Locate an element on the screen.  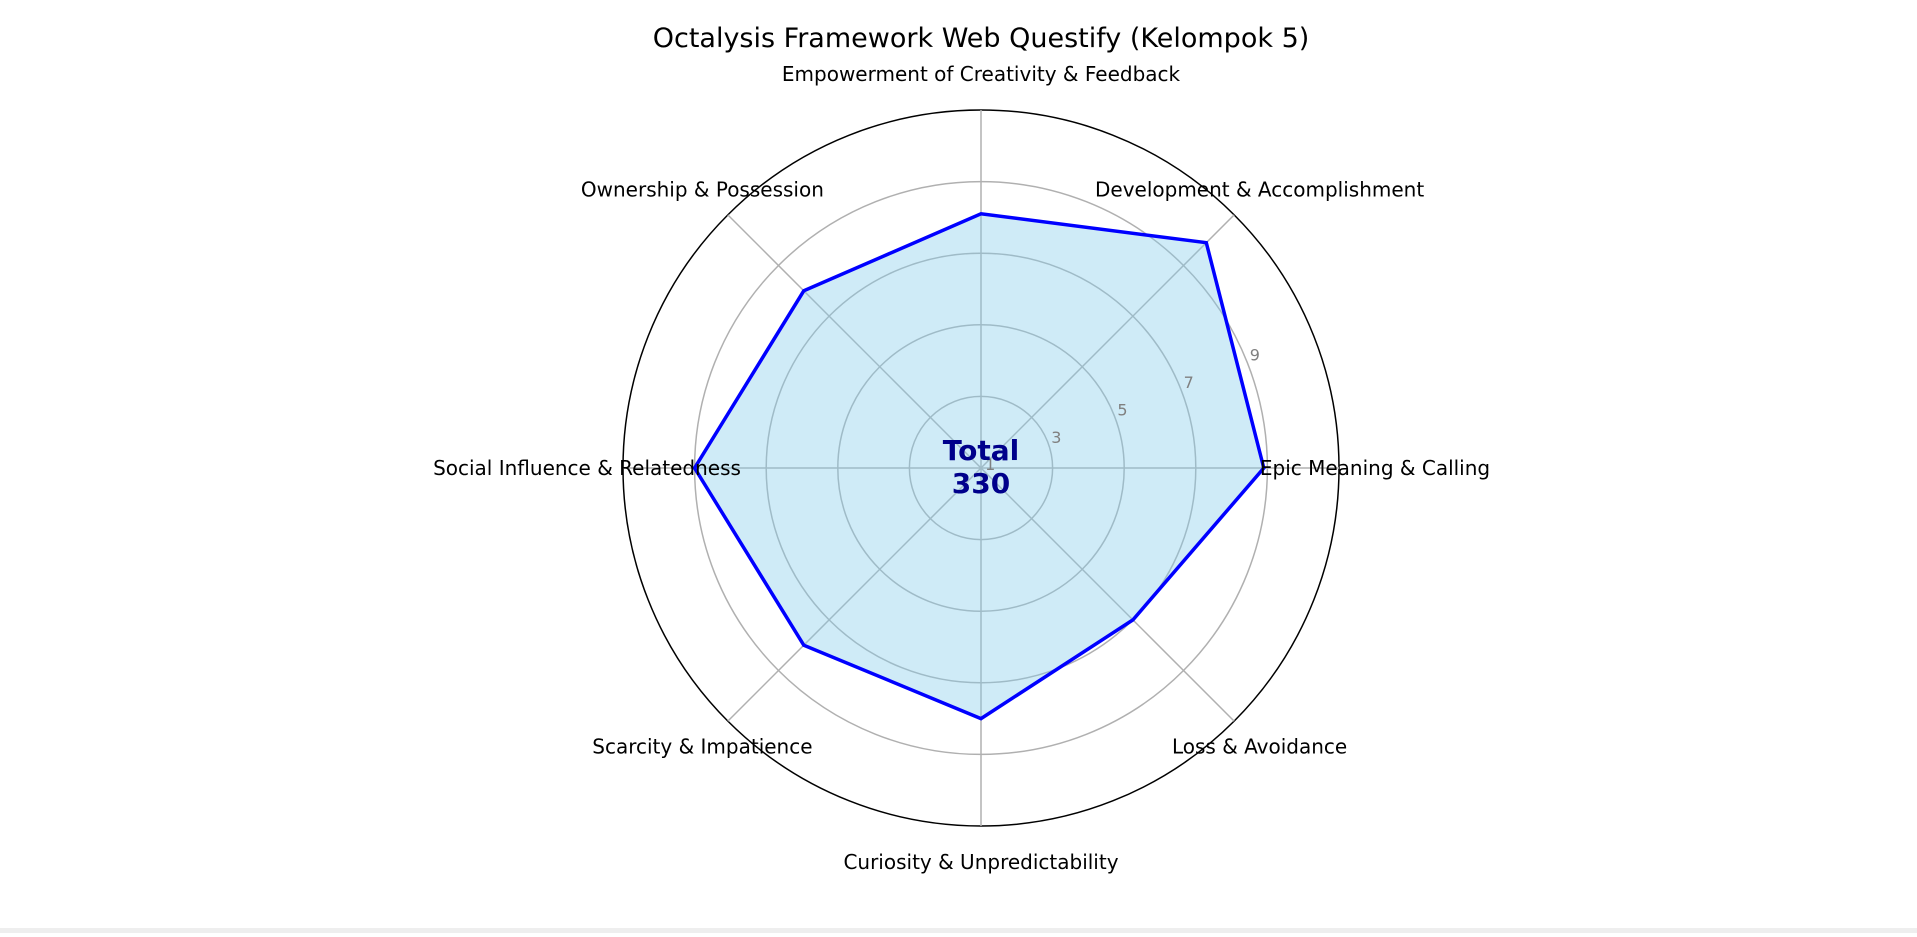
category-label: Scarcity & Impatience is located at coordinates (702, 747).